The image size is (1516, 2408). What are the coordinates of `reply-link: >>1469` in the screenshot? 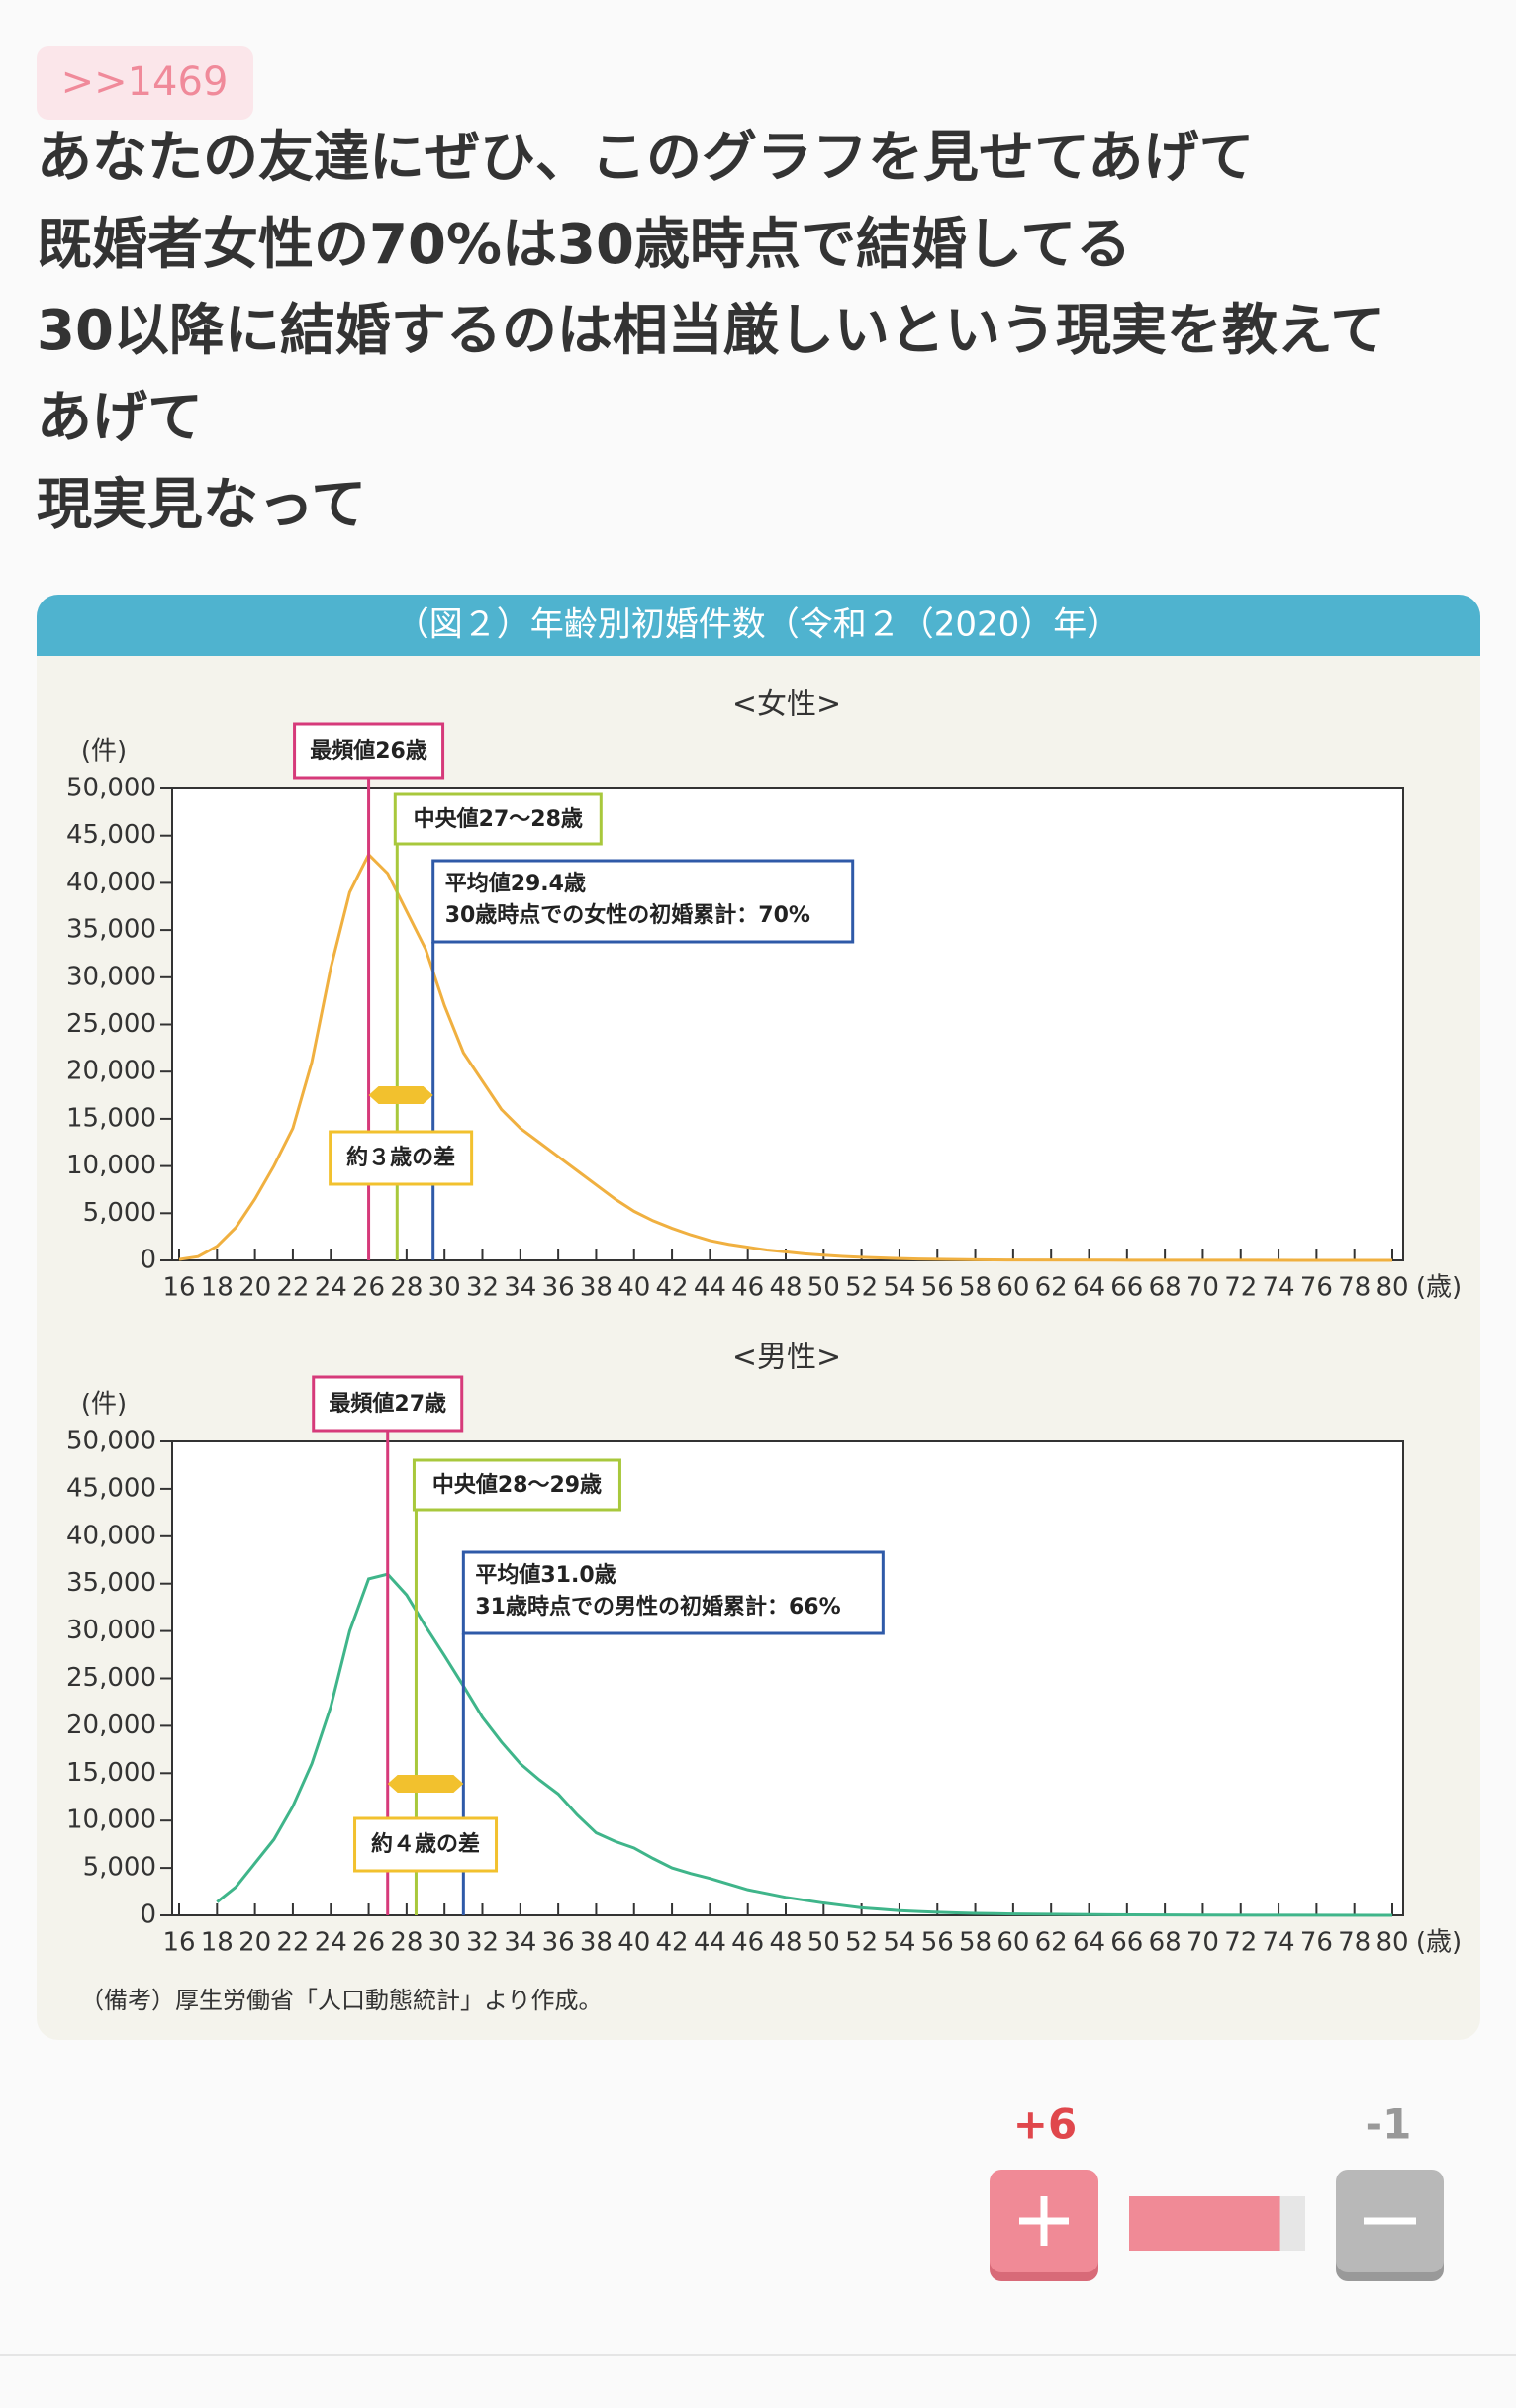 It's located at (145, 82).